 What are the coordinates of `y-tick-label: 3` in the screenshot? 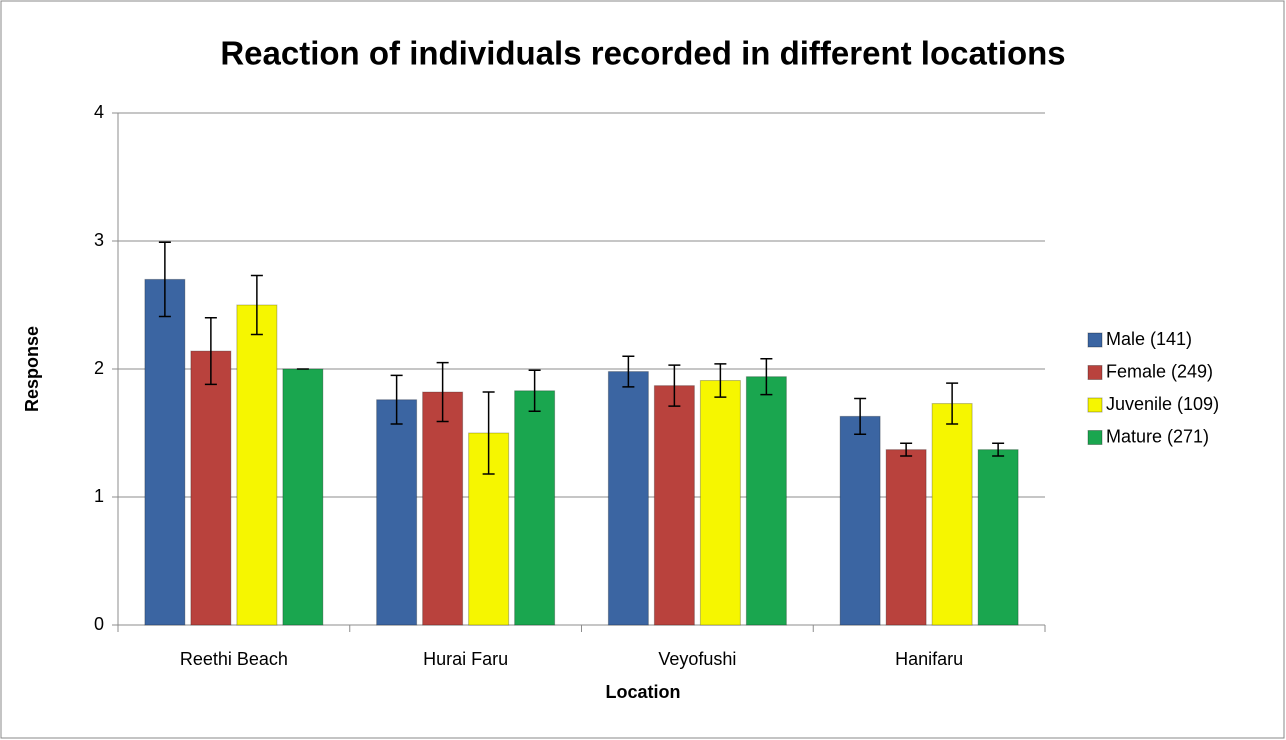 It's located at (99, 240).